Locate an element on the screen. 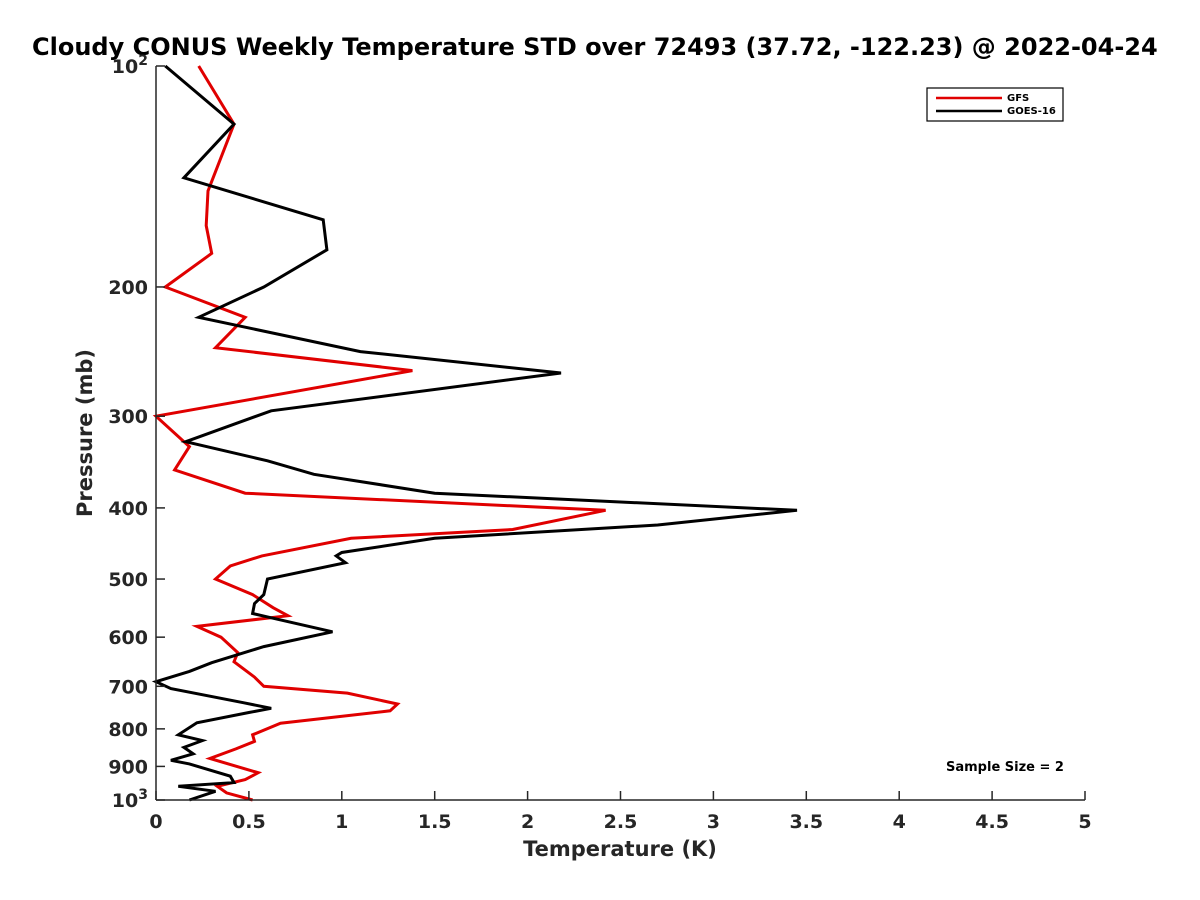 The image size is (1200, 900). x-tick-label: 1.5 is located at coordinates (435, 822).